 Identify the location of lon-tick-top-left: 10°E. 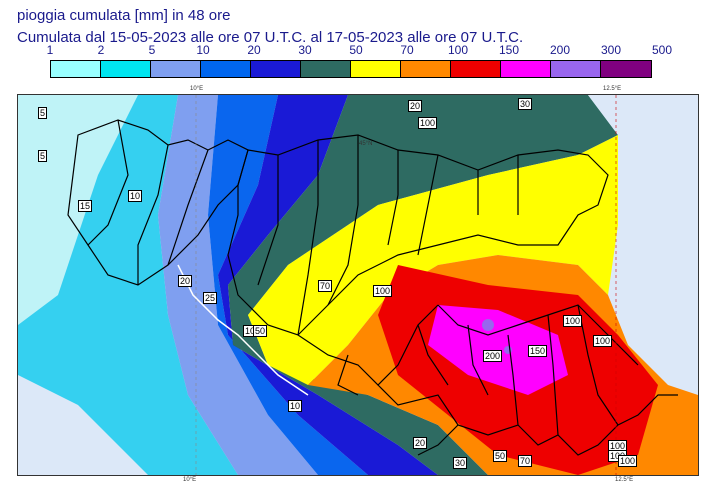
(197, 89).